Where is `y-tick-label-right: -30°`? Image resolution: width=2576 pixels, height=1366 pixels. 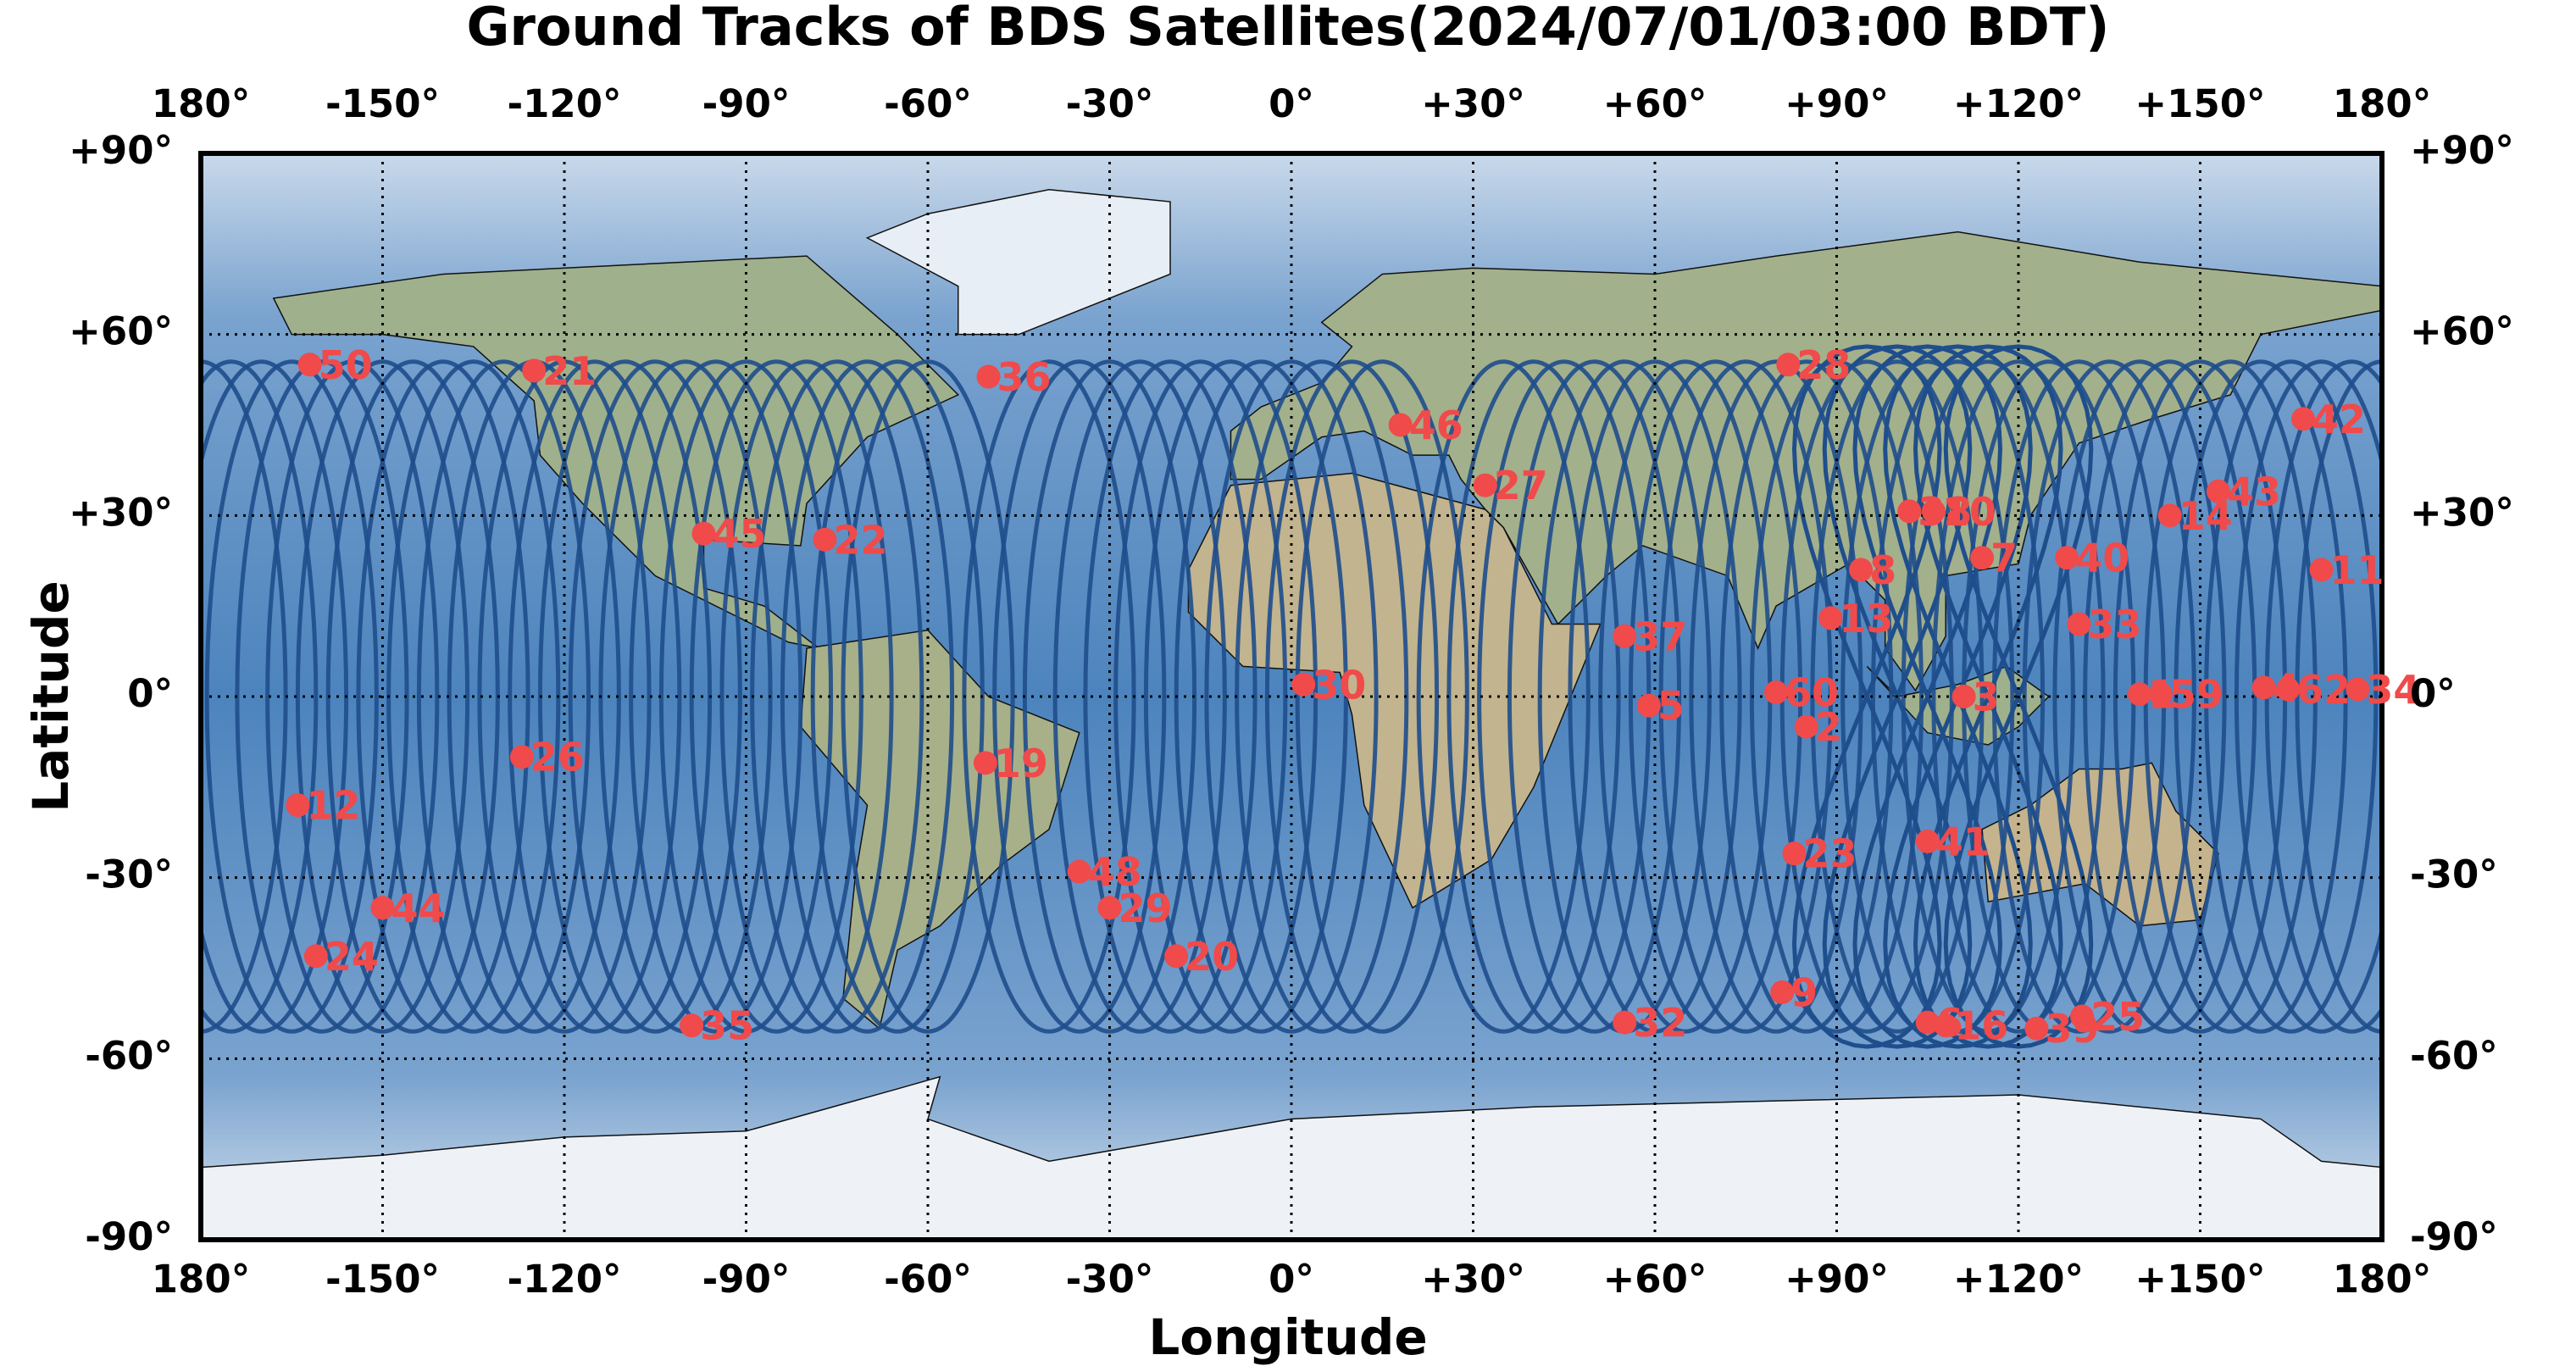 y-tick-label-right: -30° is located at coordinates (2454, 874).